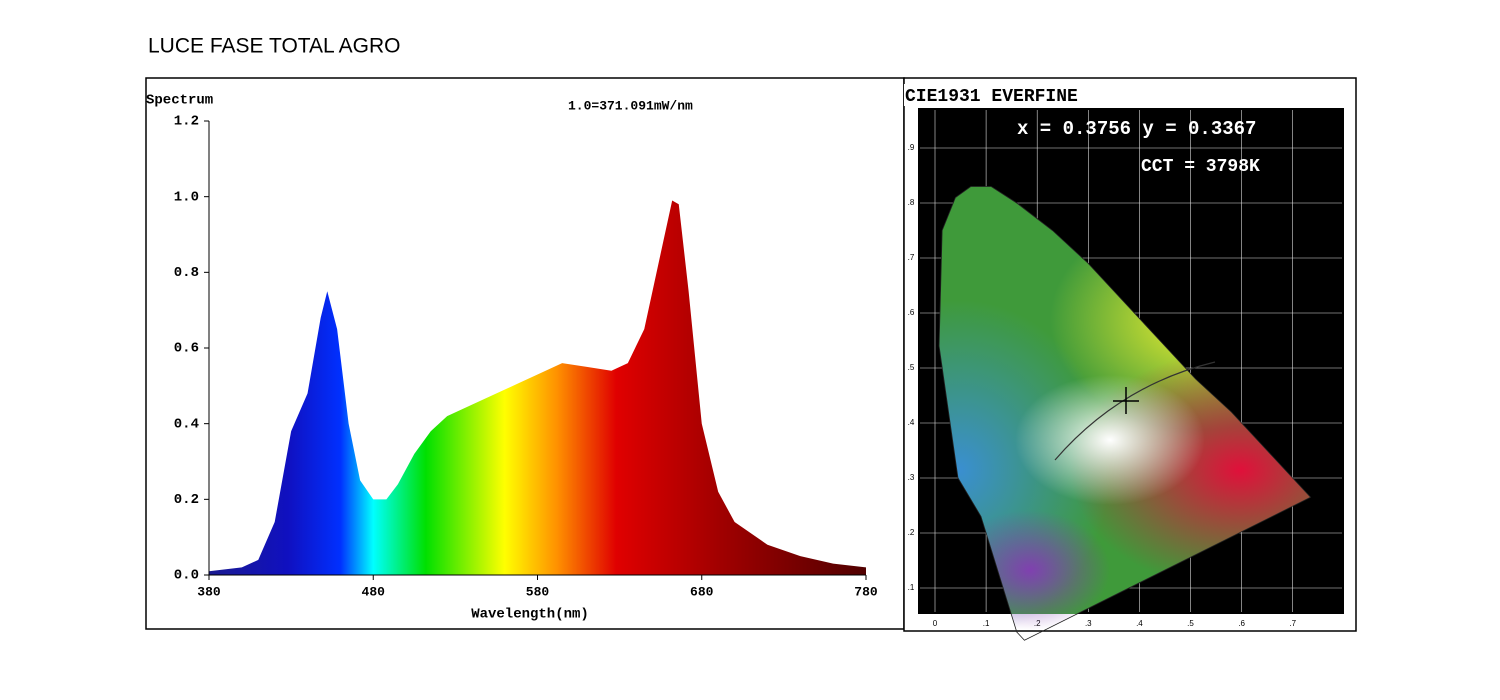 This screenshot has width=1500, height=700. I want to click on cie-x-tick-label: .3, so click(1088, 623).